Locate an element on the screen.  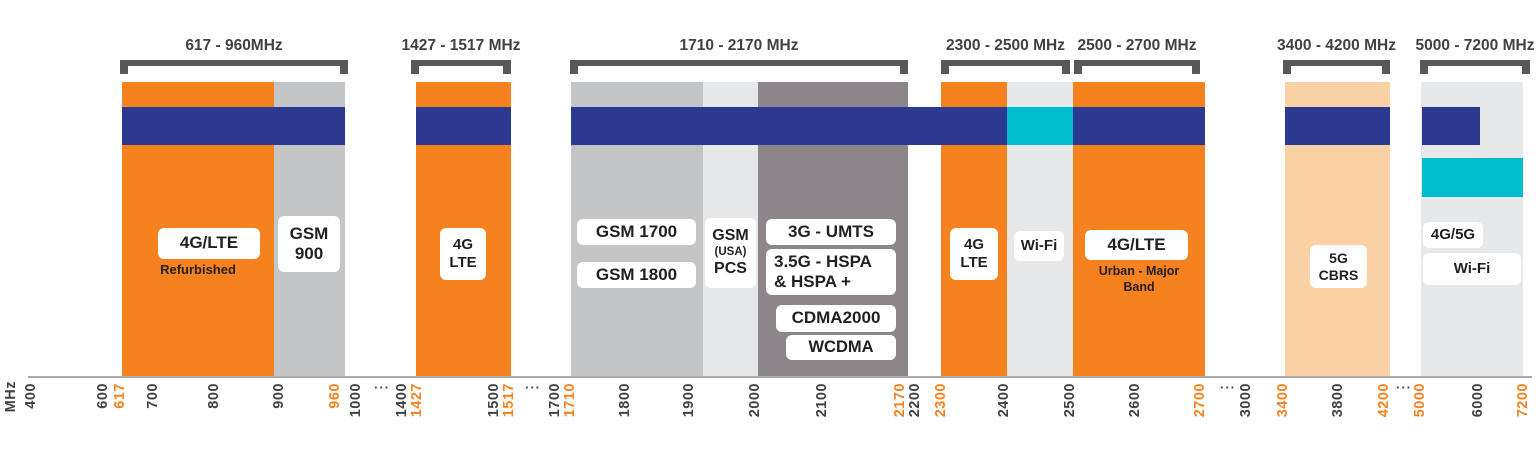
label-5g-cbrs: 5G CBRS is located at coordinates (1338, 266).